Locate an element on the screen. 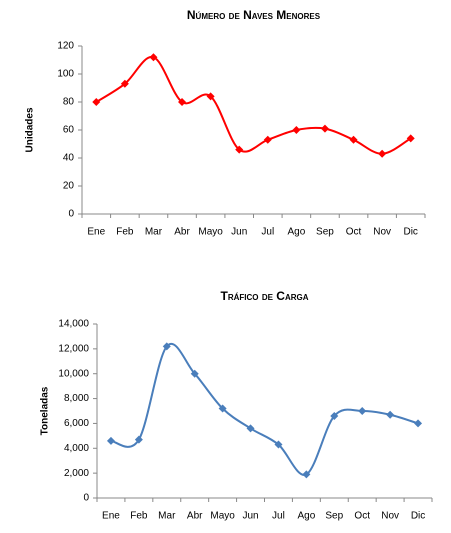 The height and width of the screenshot is (533, 451). y-tick-label: 8,000 is located at coordinates (76, 398).